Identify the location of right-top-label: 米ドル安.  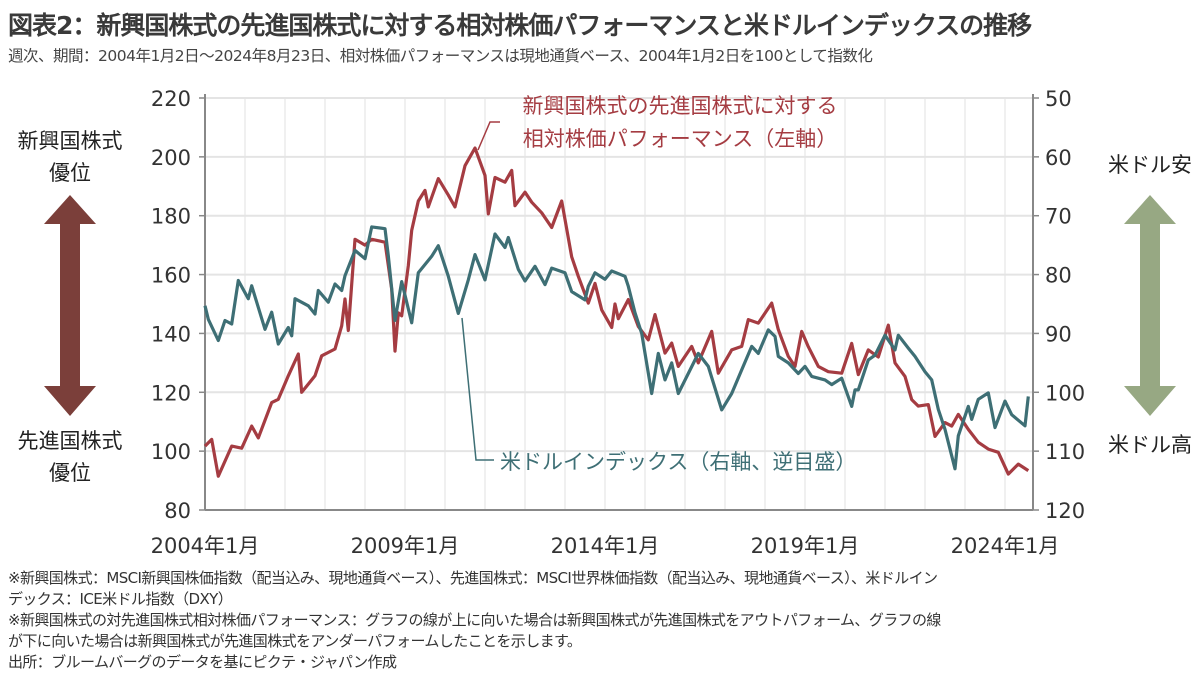
(1150, 165).